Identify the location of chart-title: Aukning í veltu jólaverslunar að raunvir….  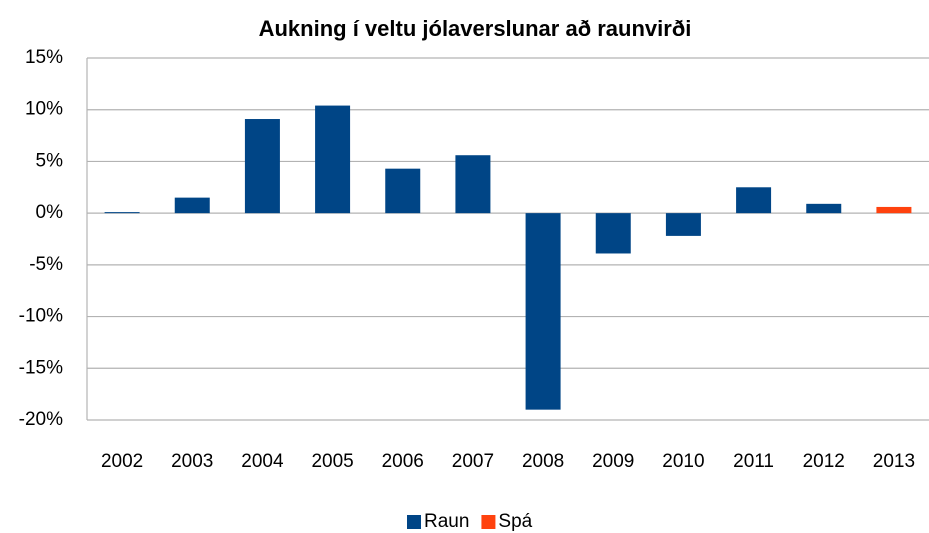
(475, 28).